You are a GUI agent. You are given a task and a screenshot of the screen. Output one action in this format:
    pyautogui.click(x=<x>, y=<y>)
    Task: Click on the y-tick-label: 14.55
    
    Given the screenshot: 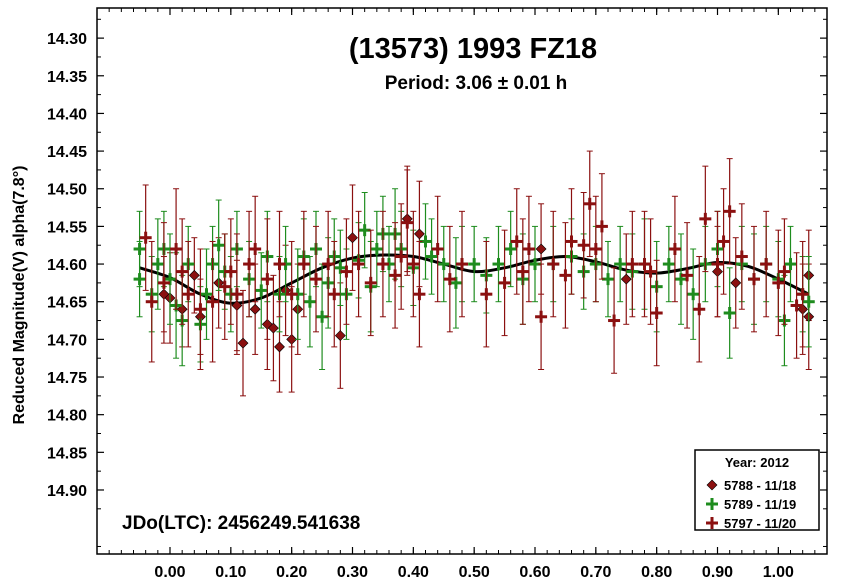 What is the action you would take?
    pyautogui.click(x=67, y=227)
    